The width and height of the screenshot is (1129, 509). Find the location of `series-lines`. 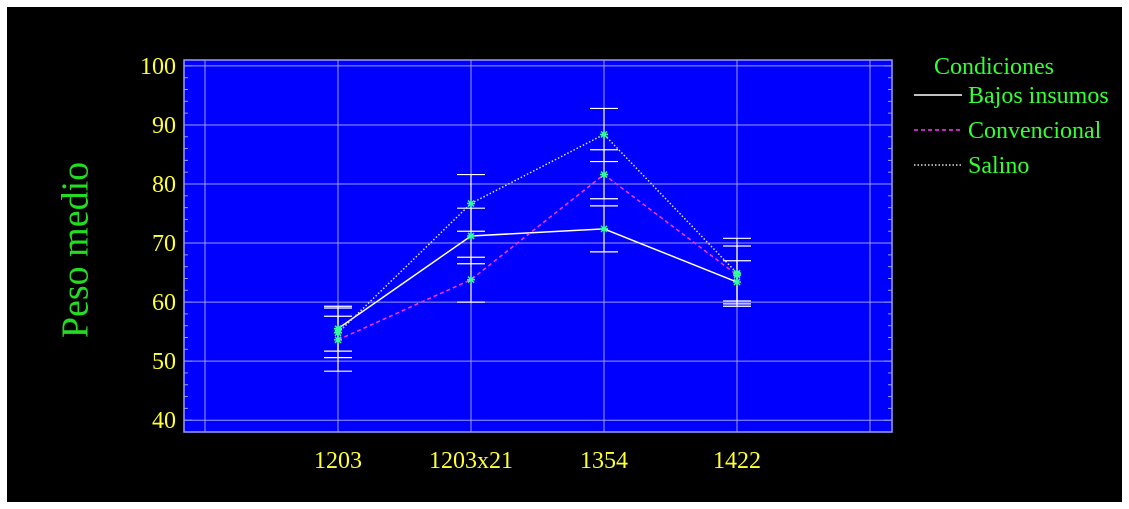

series-lines is located at coordinates (537, 237).